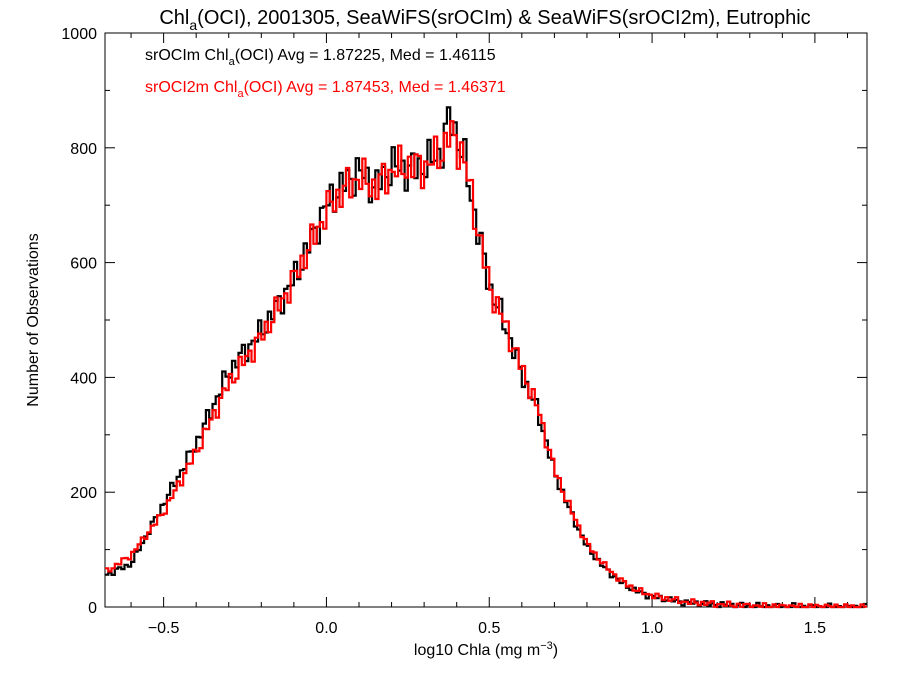 This screenshot has height=675, width=900. What do you see at coordinates (815, 628) in the screenshot?
I see `x-tick-label: 1.5` at bounding box center [815, 628].